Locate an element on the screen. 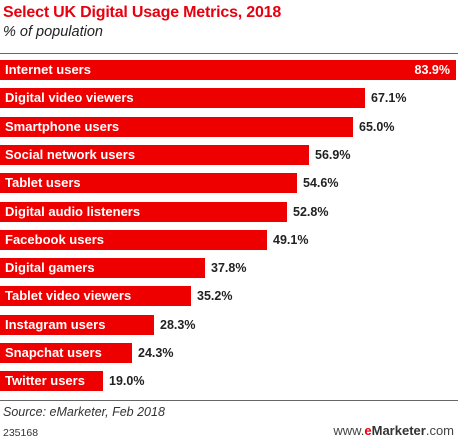  value-label: 49.1% is located at coordinates (291, 240).